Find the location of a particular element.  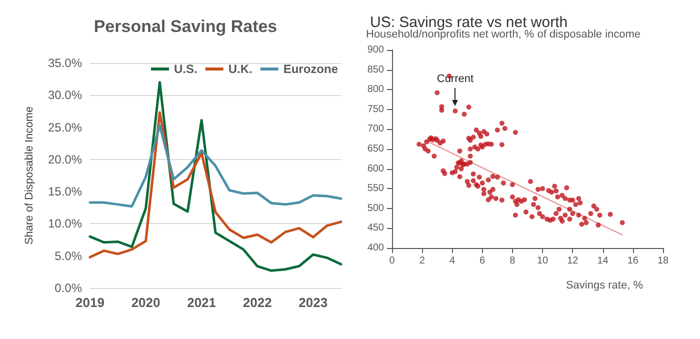

x-tick-label: 2022 is located at coordinates (257, 302).